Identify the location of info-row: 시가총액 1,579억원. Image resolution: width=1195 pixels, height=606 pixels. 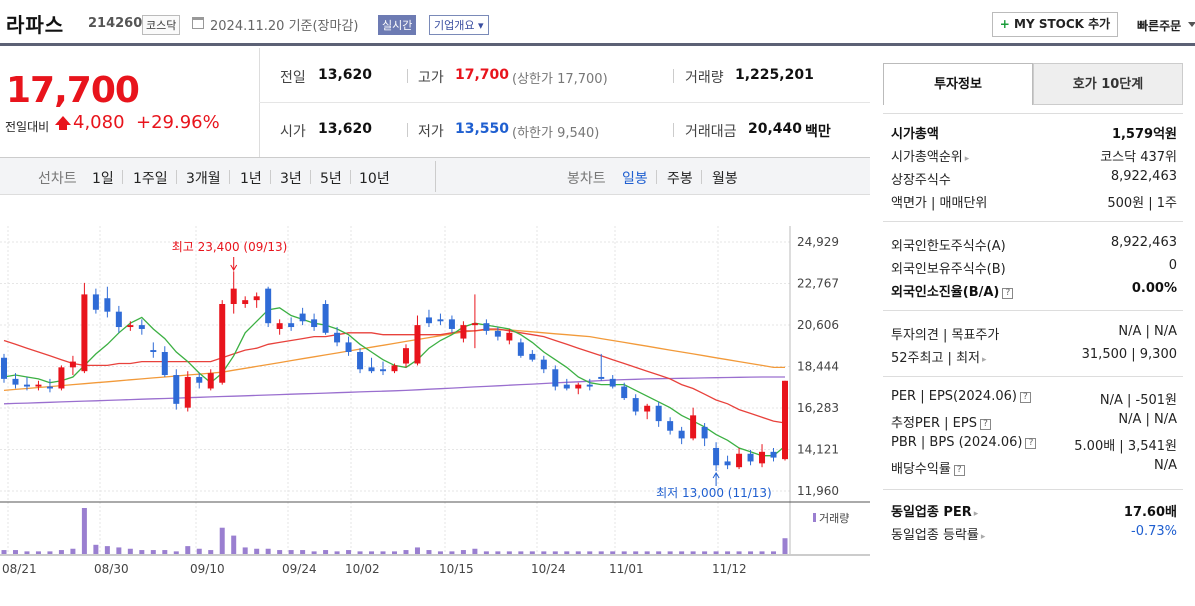
(1034, 133).